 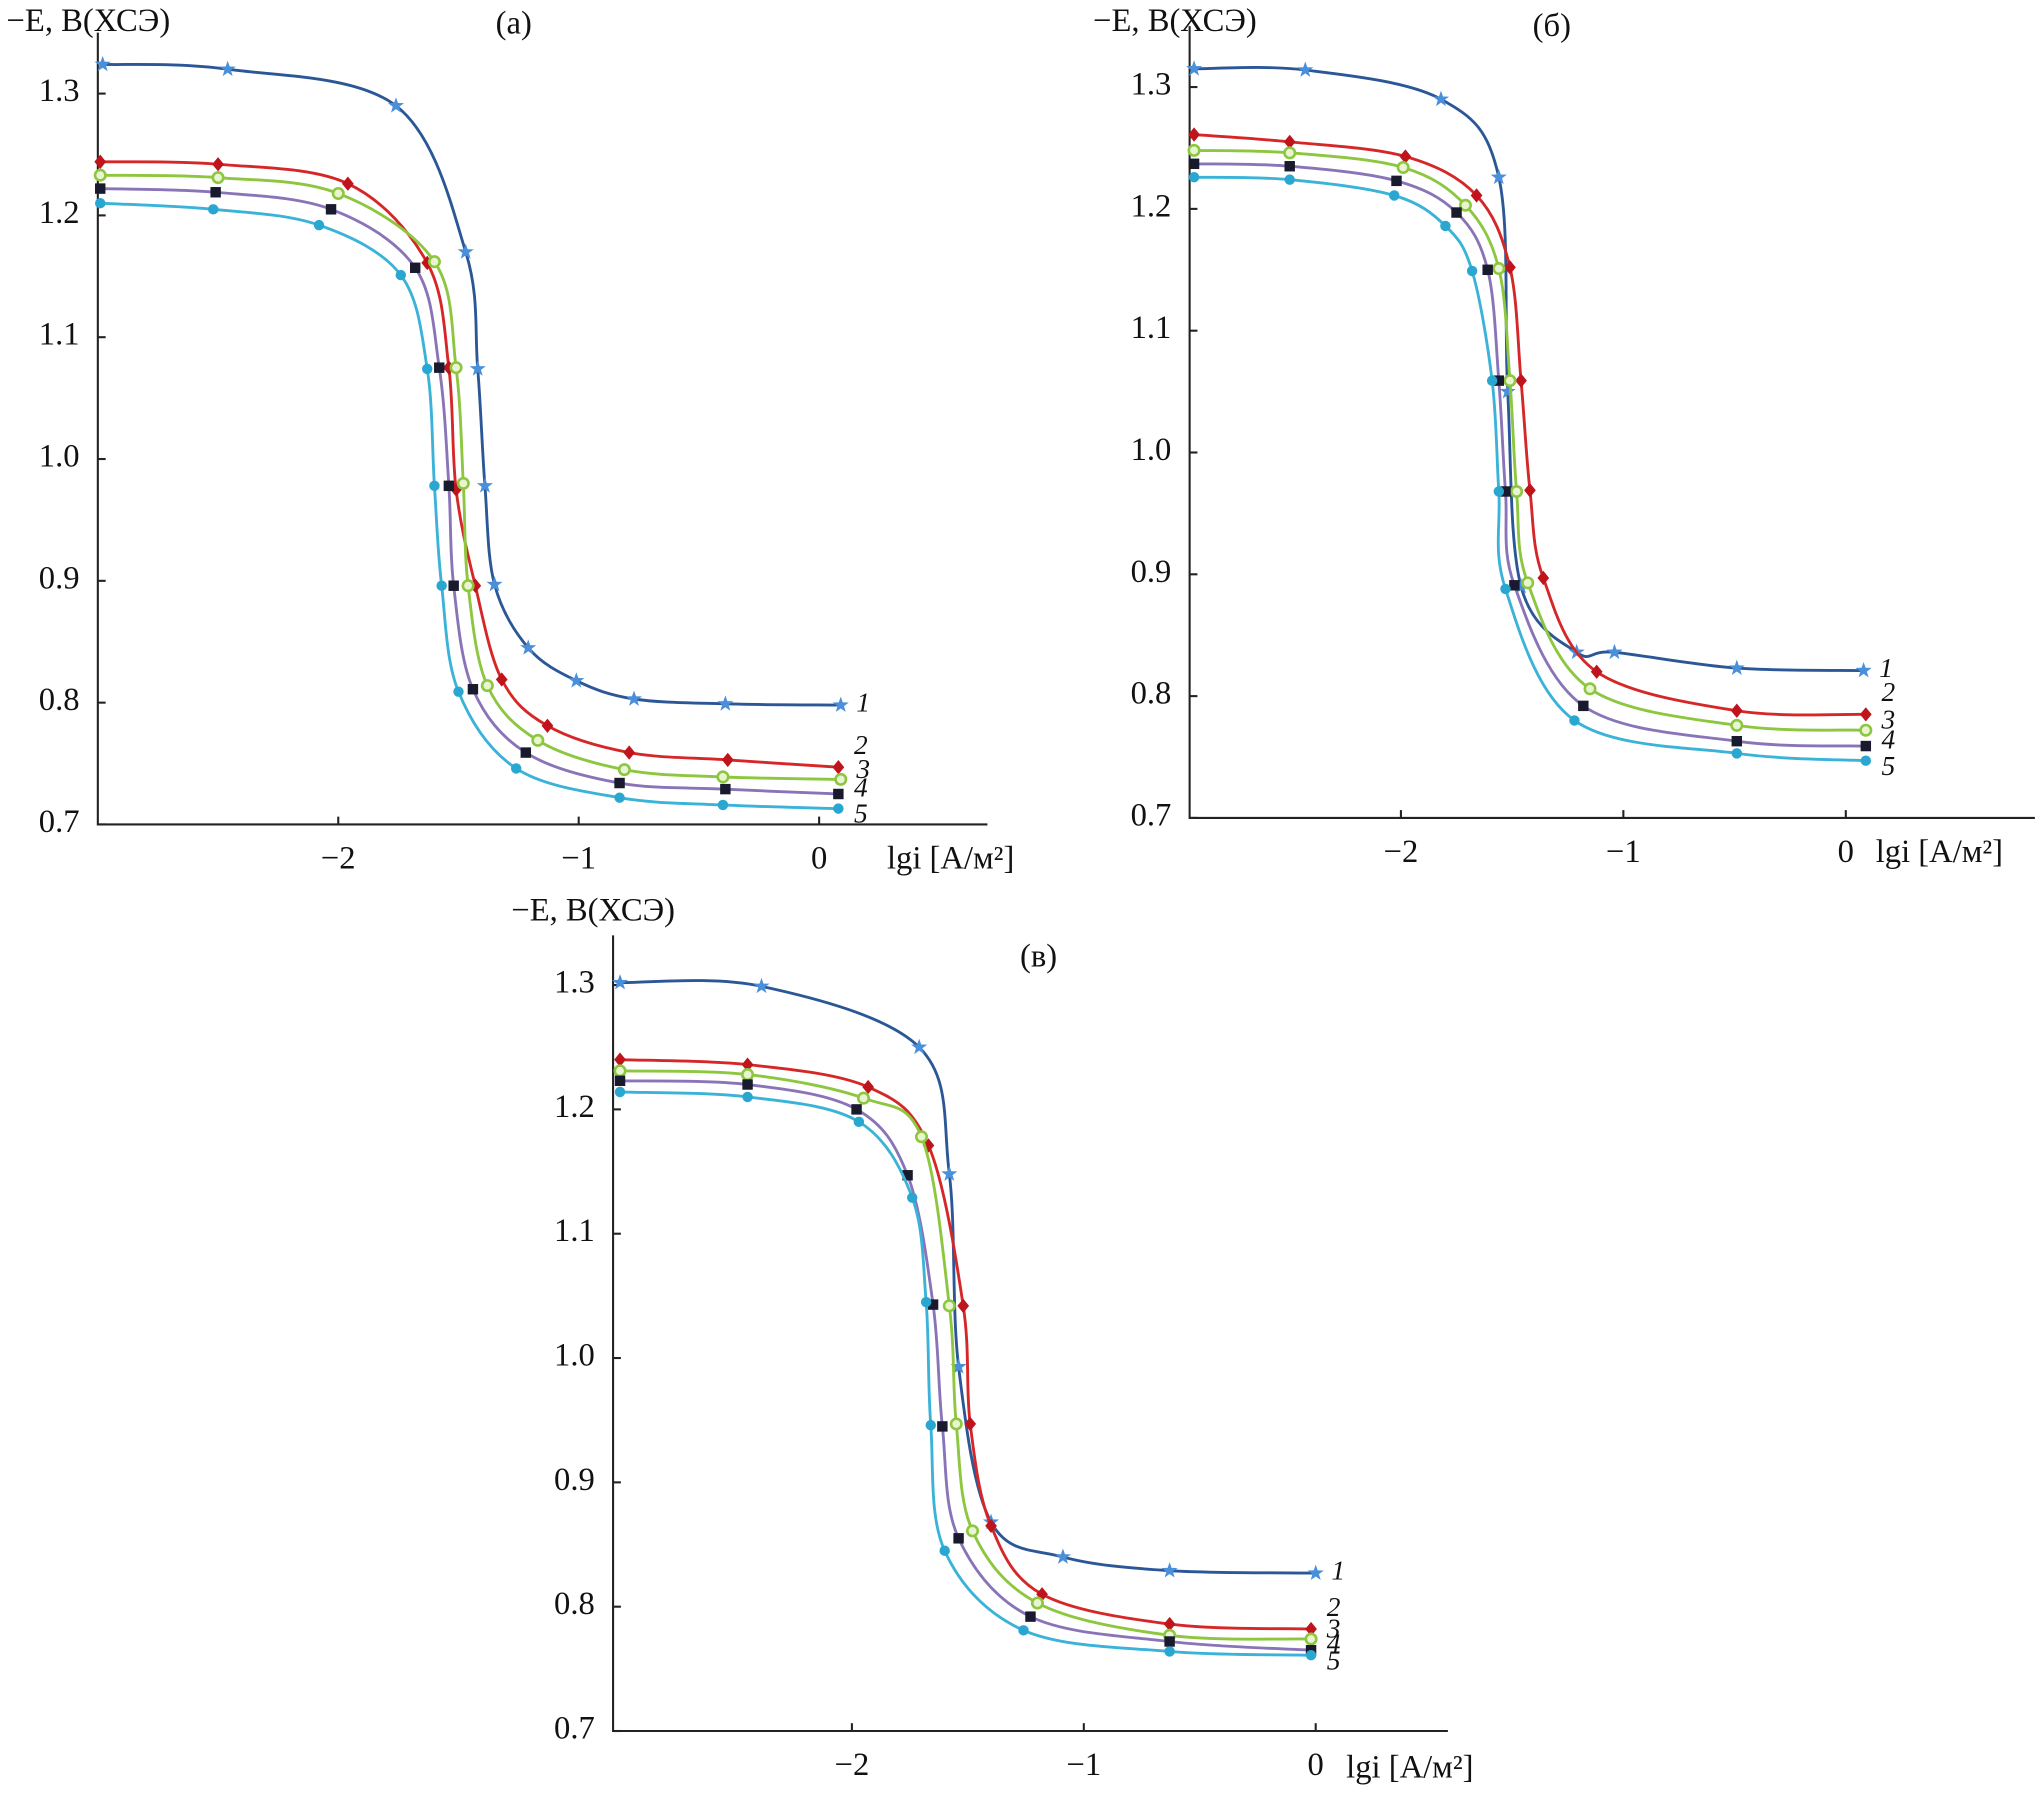 I want to click on y-tick-label: 1.1, so click(x=574, y=1231).